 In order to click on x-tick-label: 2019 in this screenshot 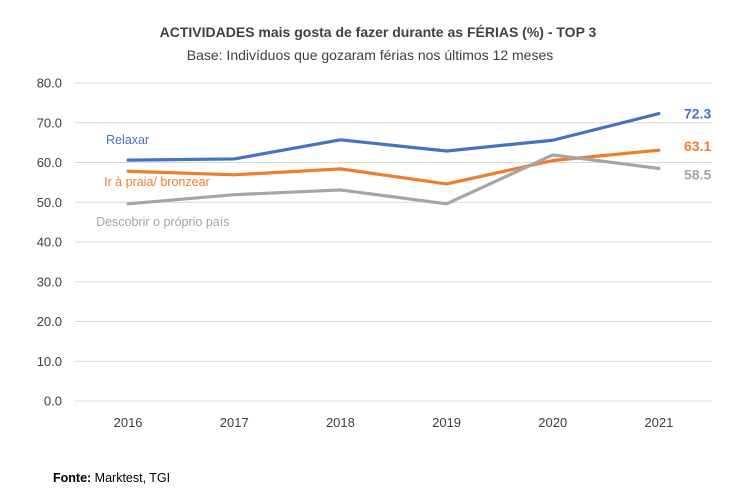, I will do `click(446, 422)`.